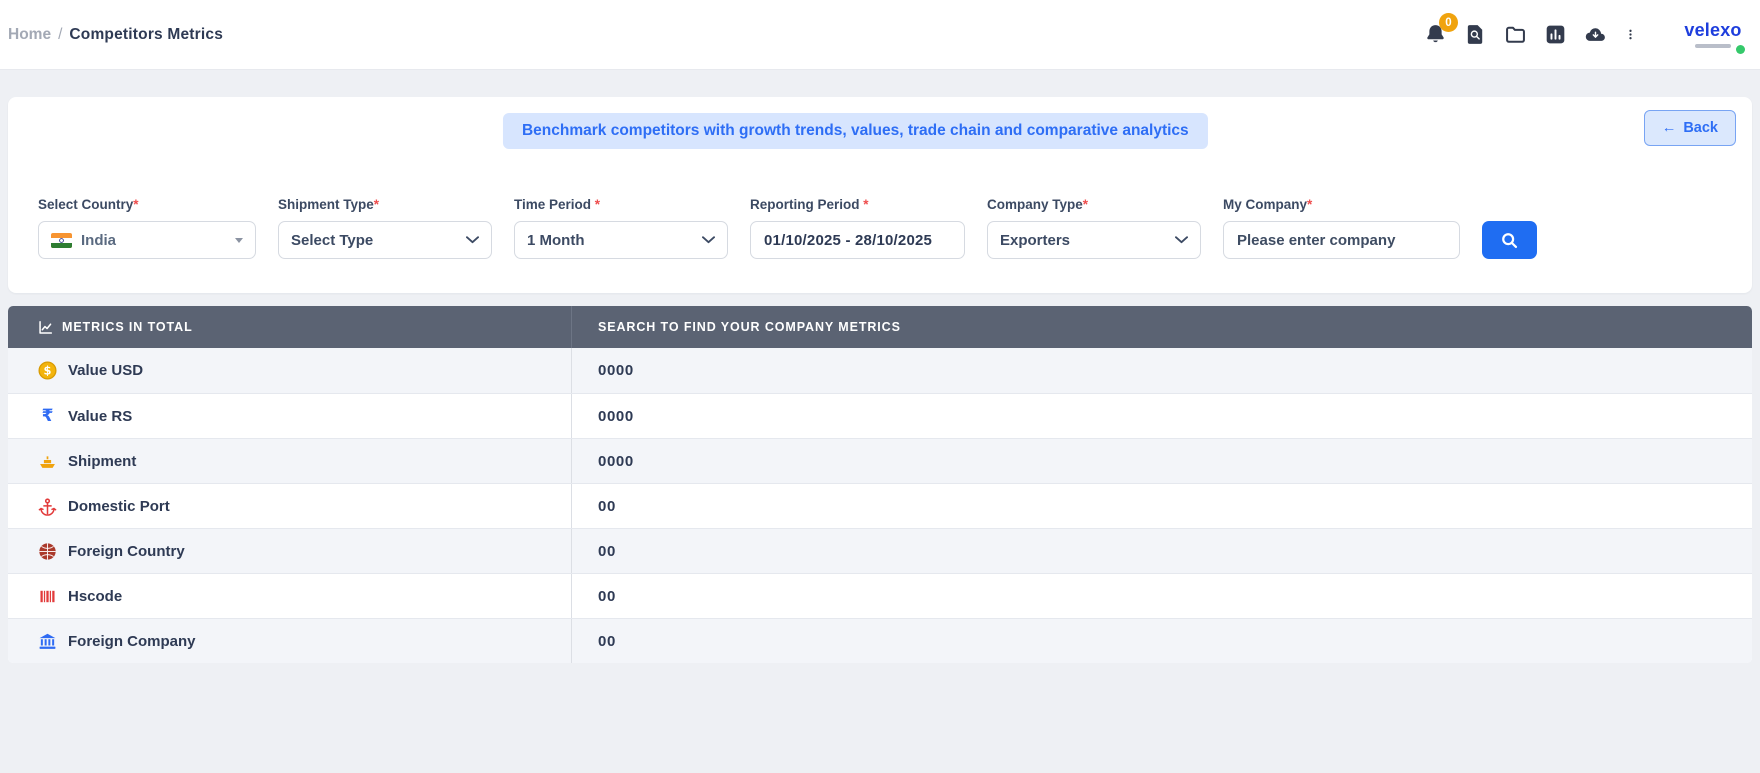 The width and height of the screenshot is (1760, 773). I want to click on table-row: $ Value USD 0000, so click(880, 370).